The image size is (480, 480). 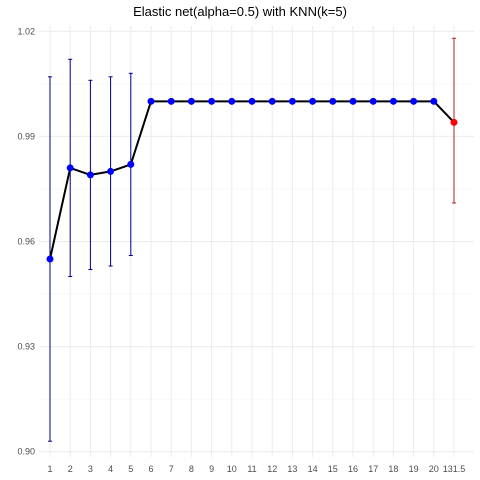 What do you see at coordinates (434, 469) in the screenshot?
I see `x-tick-label: 20` at bounding box center [434, 469].